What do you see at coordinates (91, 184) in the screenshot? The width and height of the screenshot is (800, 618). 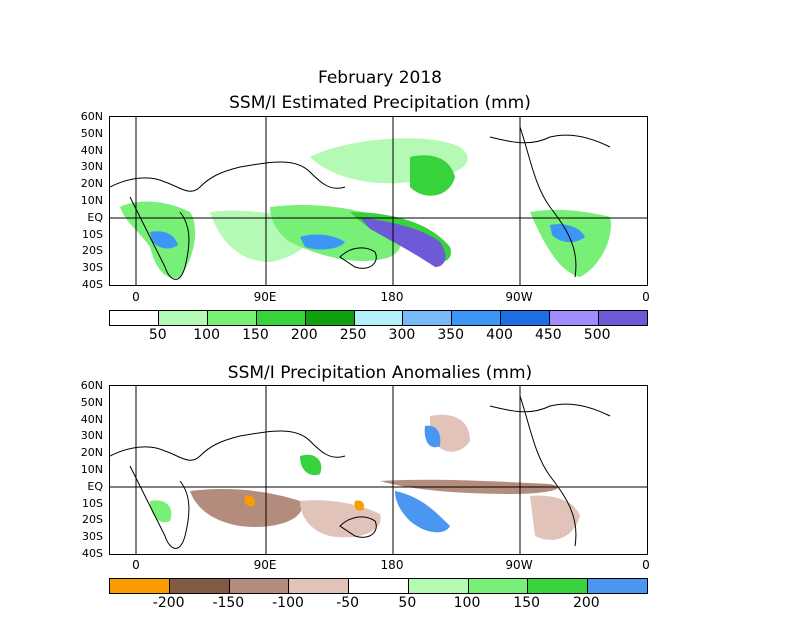 I see `precip-lat-label: 20N` at bounding box center [91, 184].